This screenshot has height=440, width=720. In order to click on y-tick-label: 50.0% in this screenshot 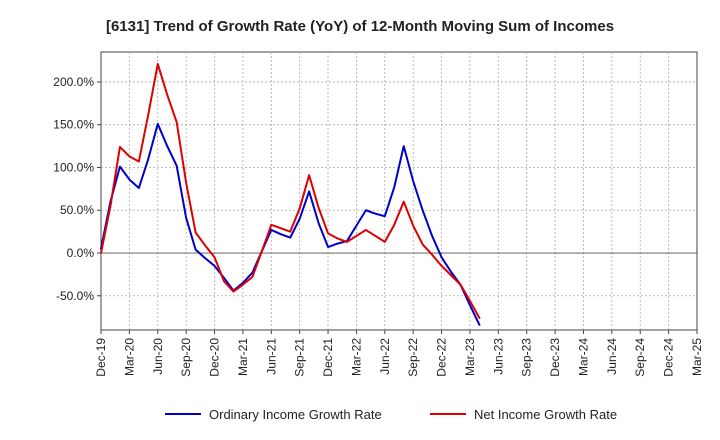, I will do `click(77, 210)`.